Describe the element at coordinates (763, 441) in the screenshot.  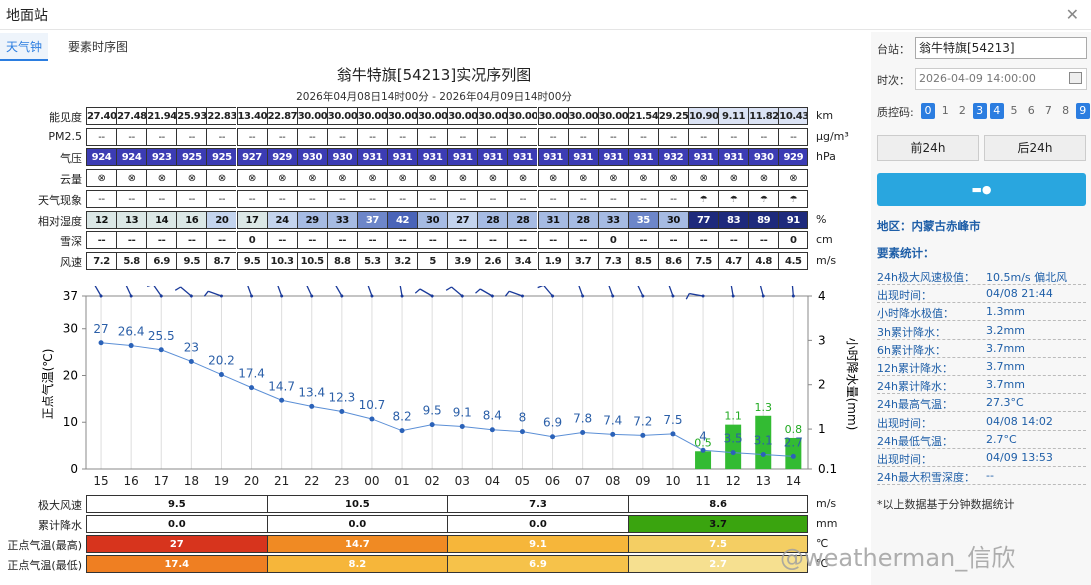
I see `temperature-label: 3.1` at that location.